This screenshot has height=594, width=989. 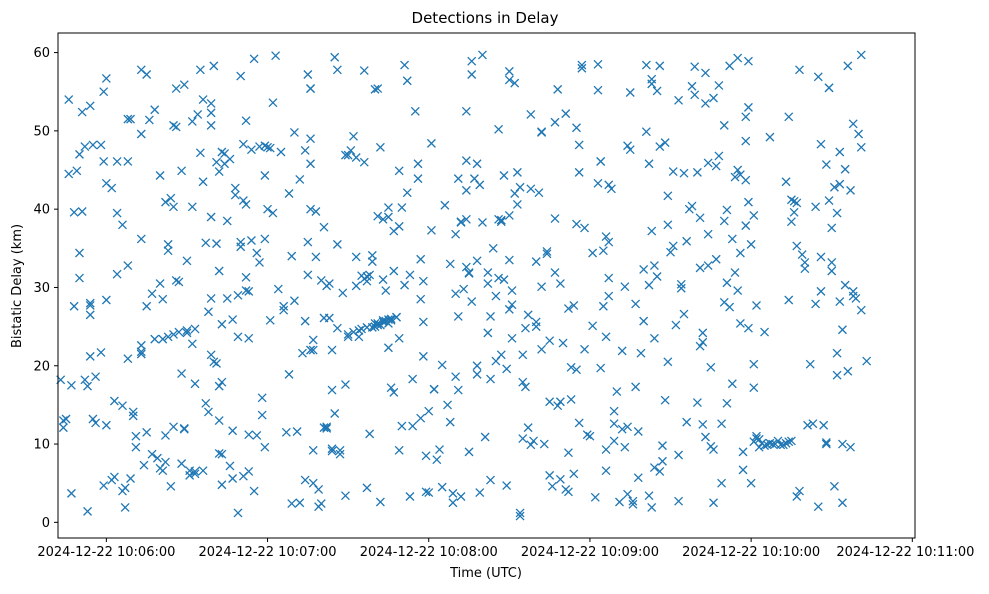 I want to click on x-tick-label: 2024-12-22 10:10:00, so click(x=751, y=552).